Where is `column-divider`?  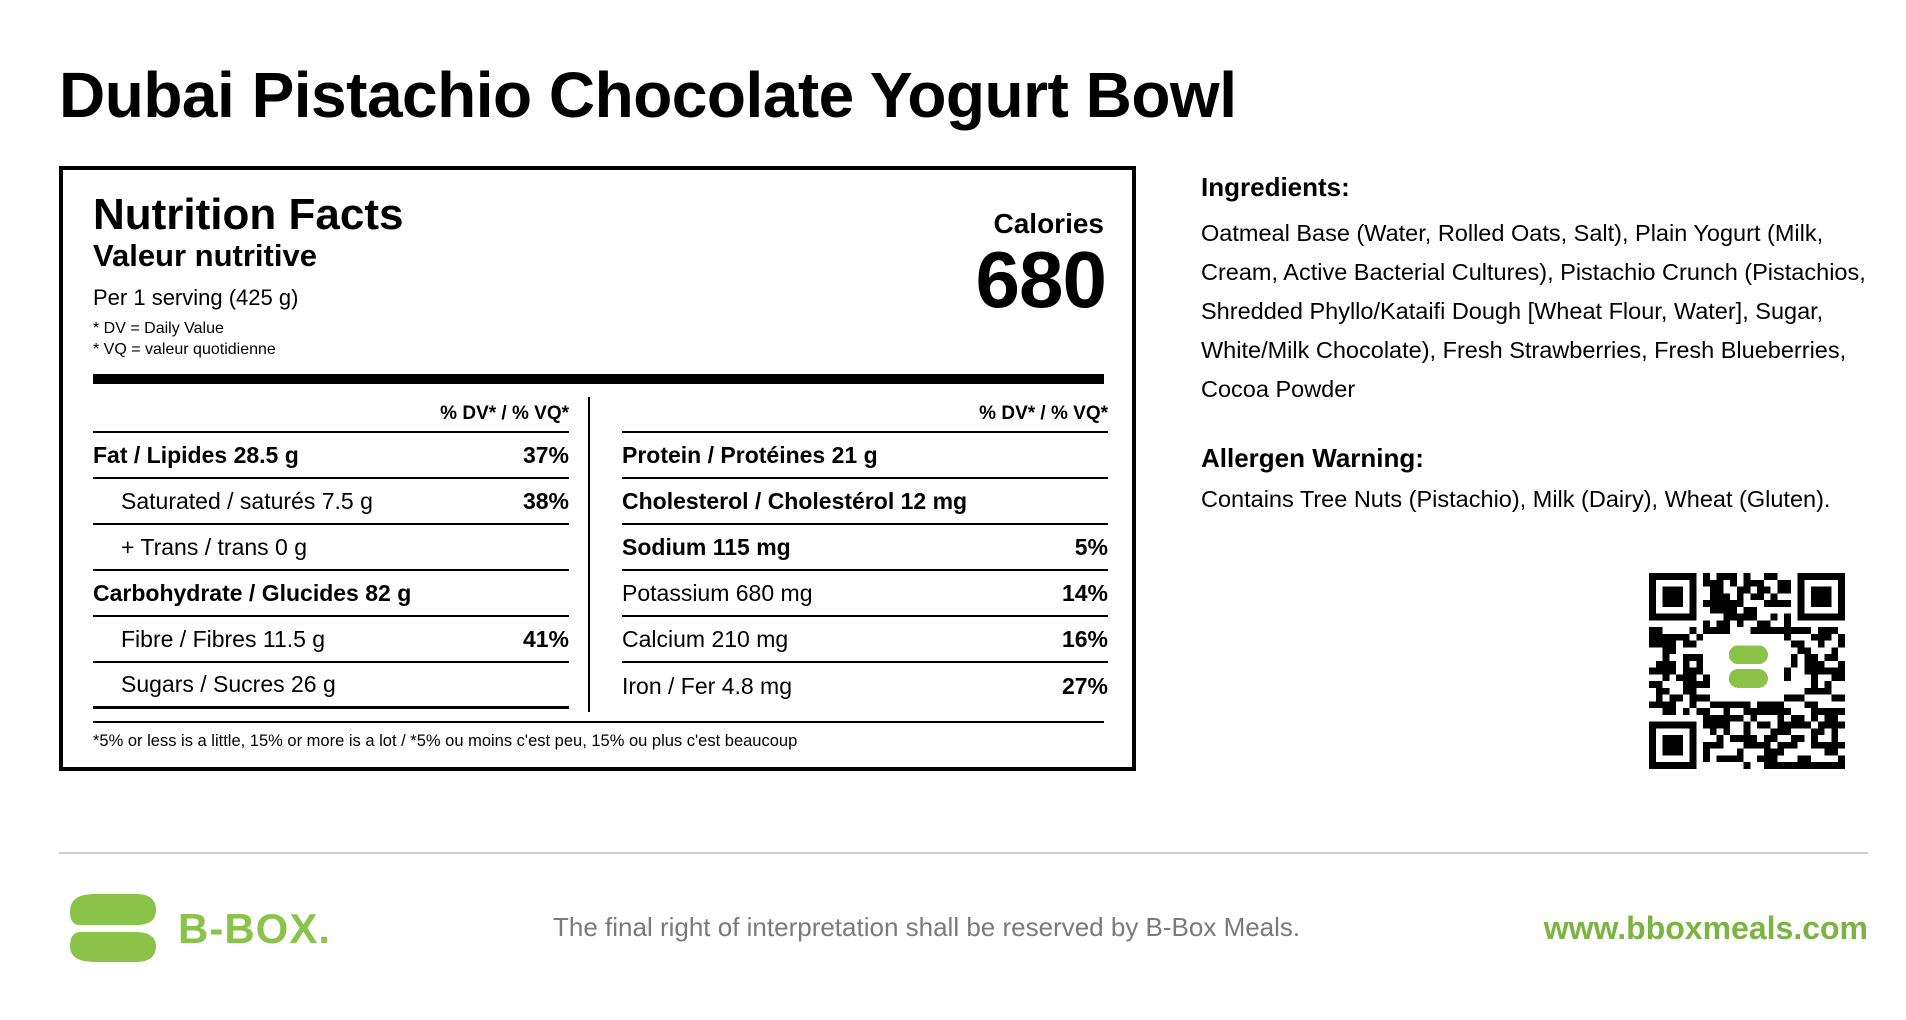
column-divider is located at coordinates (589, 554).